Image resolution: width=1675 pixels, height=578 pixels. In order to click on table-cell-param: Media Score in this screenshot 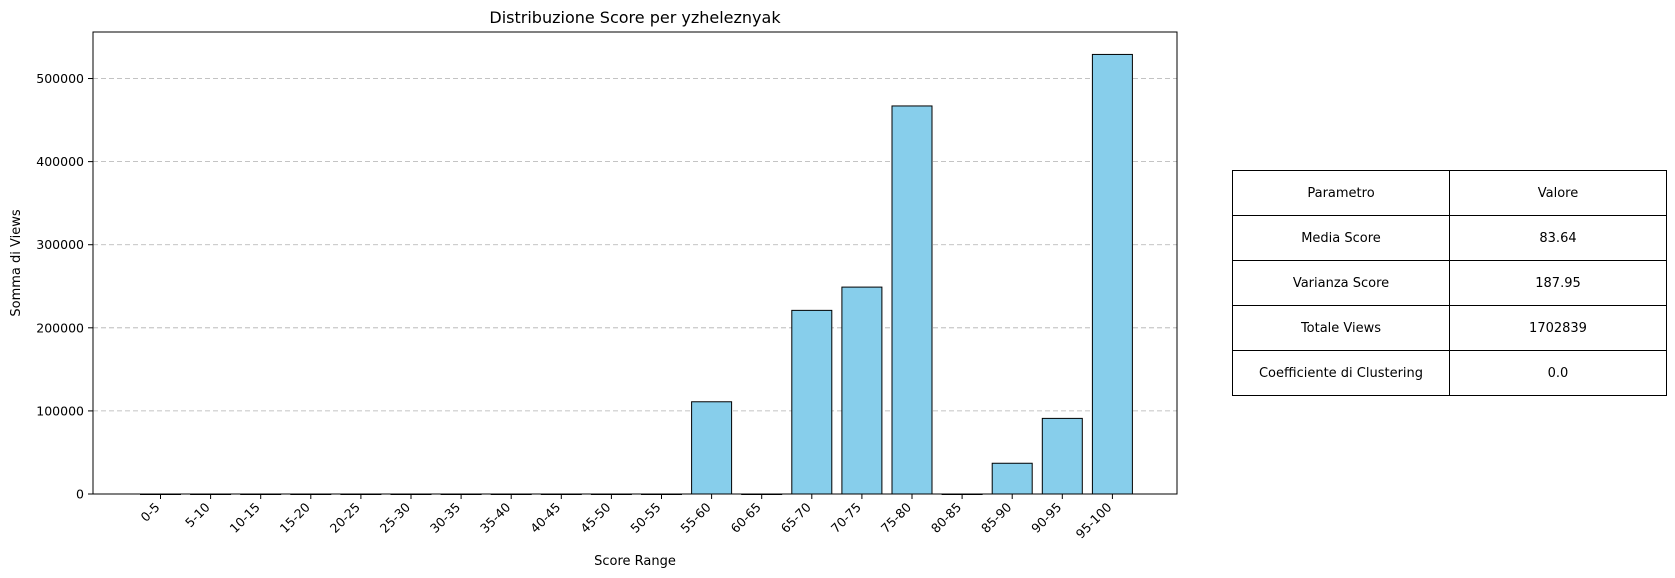, I will do `click(1341, 238)`.